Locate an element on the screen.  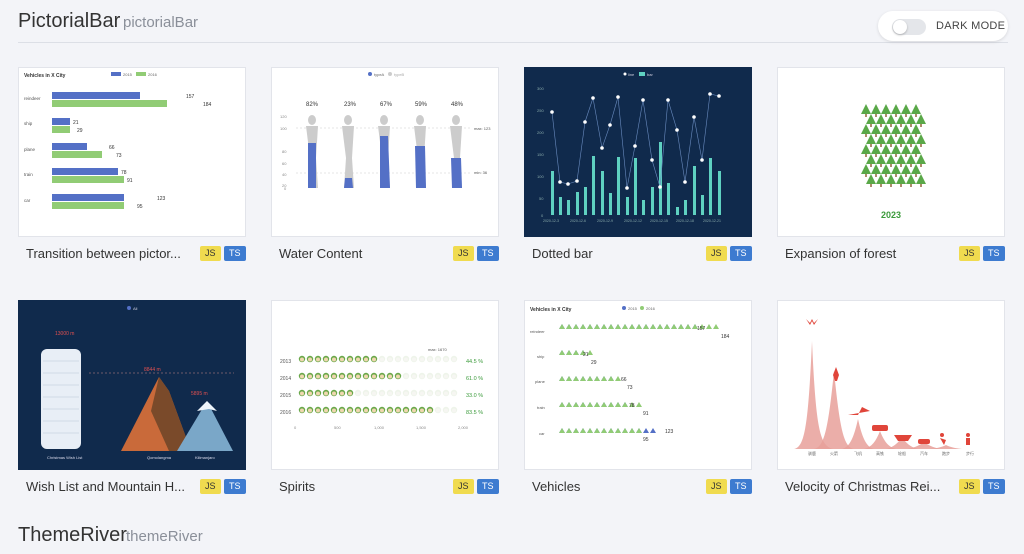
card-title: Water Content is located at coordinates (321, 253).